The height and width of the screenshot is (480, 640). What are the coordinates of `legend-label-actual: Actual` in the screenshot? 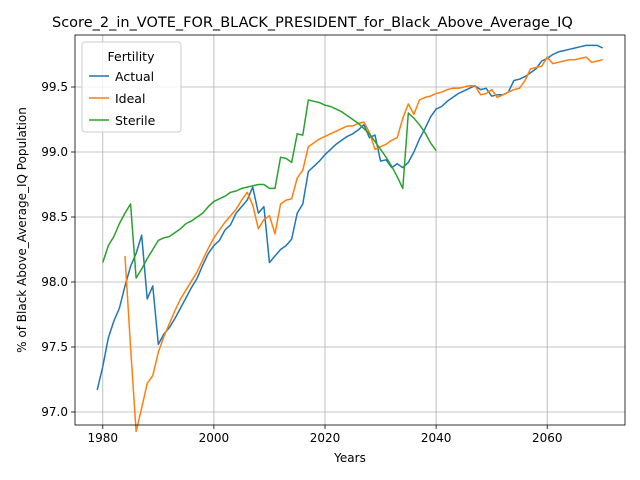 It's located at (134, 76).